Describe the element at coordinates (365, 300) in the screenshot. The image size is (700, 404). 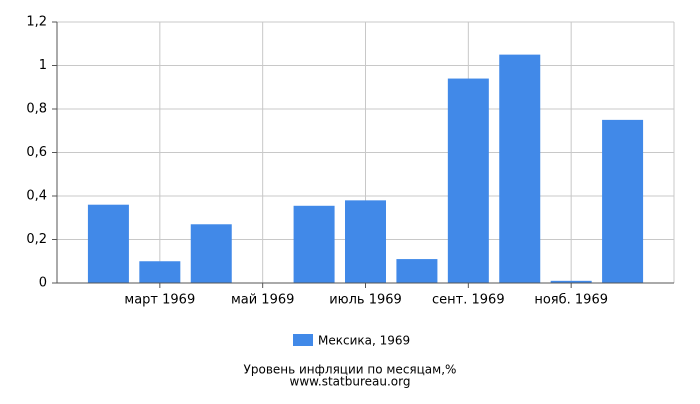
I see `x-tick-label: июль 1969` at that location.